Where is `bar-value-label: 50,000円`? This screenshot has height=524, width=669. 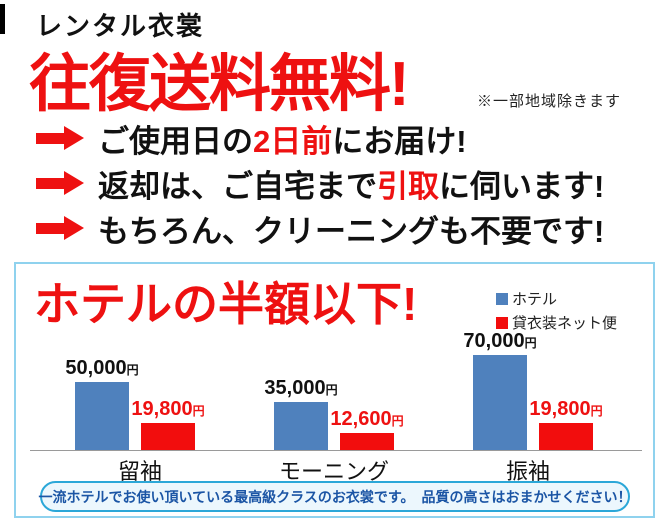 bar-value-label: 50,000円 is located at coordinates (102, 368).